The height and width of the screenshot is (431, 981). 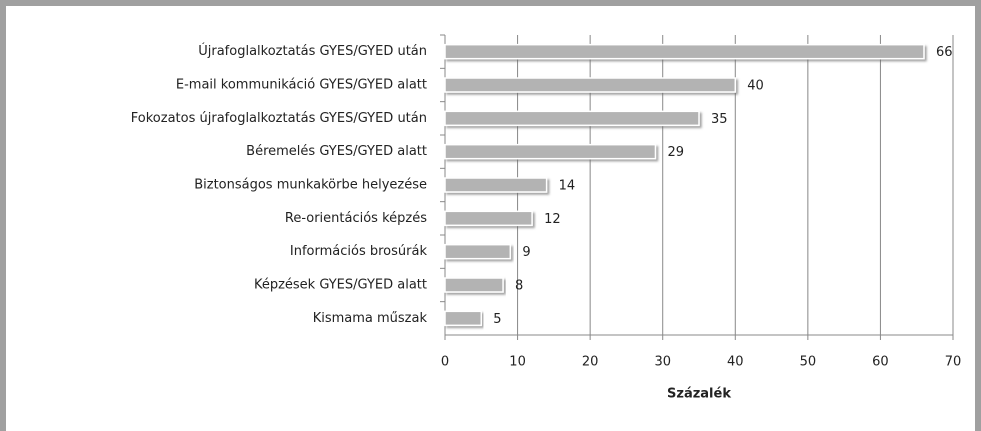 What do you see at coordinates (312, 51) in the screenshot?
I see `y-tick-label: Újrafoglalkoztatás GYES/GYED után` at bounding box center [312, 51].